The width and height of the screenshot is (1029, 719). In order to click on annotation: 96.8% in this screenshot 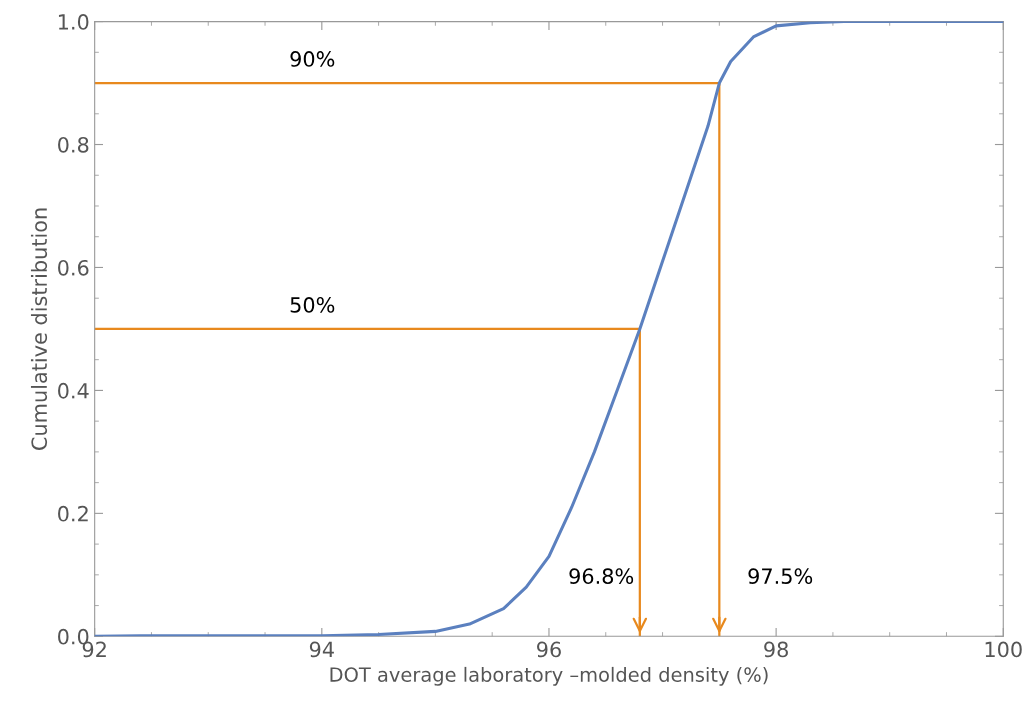, I will do `click(601, 576)`.